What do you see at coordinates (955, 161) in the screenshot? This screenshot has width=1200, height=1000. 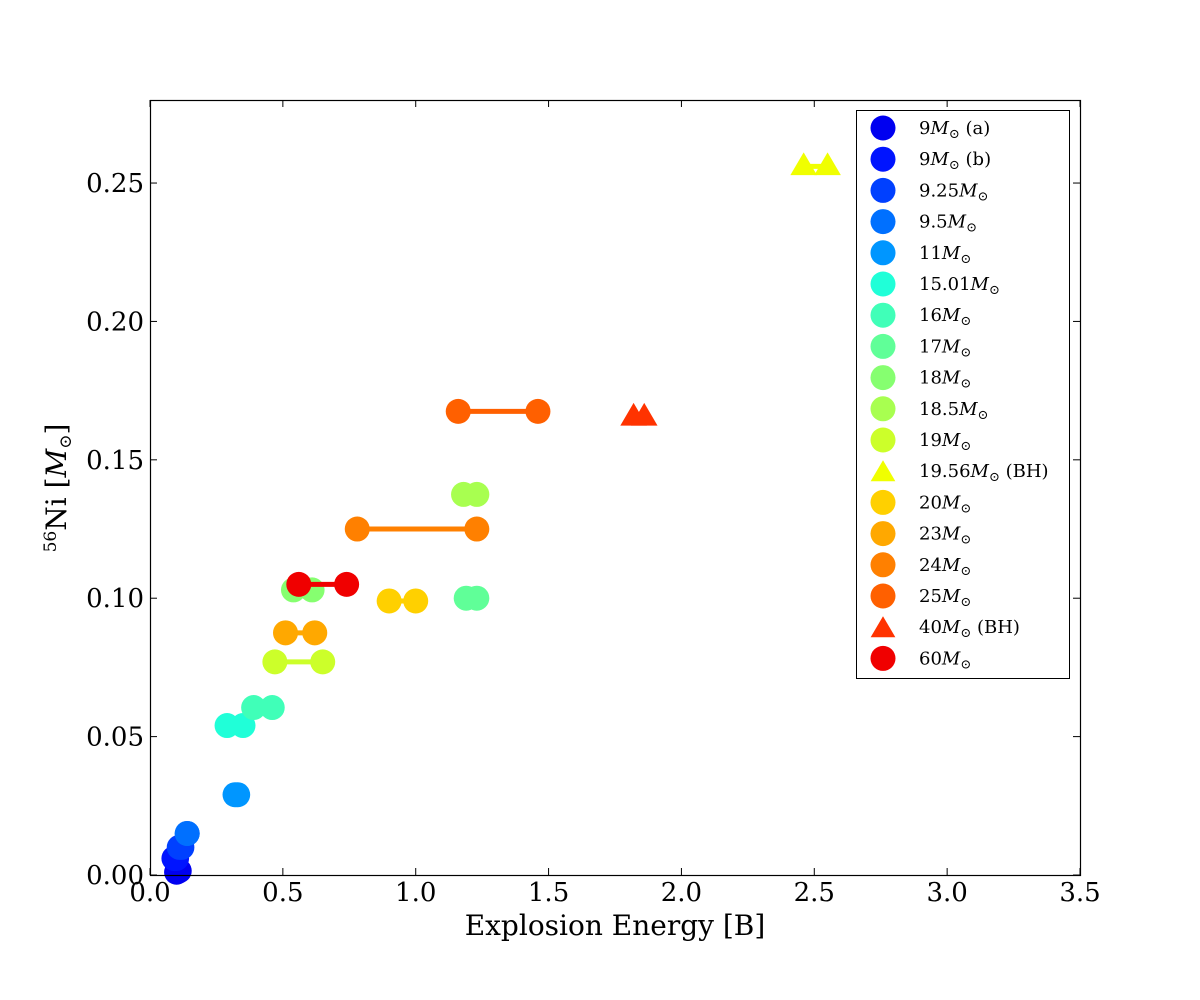 I see `legend-label: 9M⊙ (b)` at bounding box center [955, 161].